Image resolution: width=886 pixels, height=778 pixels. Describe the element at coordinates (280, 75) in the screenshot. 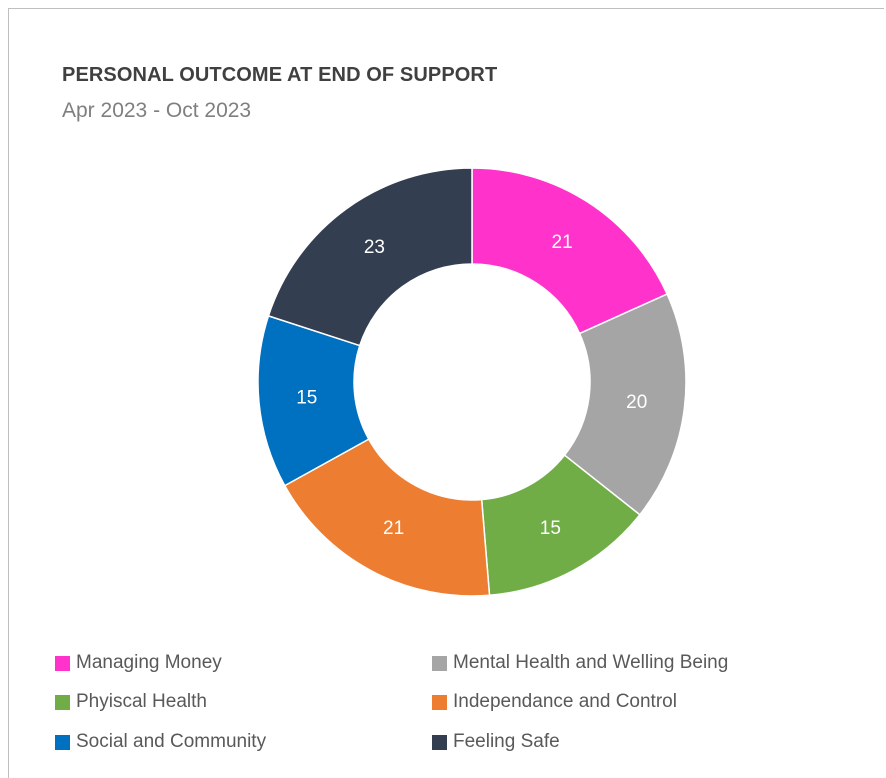

I see `chart-title: PERSONAL OUTCOME AT END OF SUPPORT` at that location.